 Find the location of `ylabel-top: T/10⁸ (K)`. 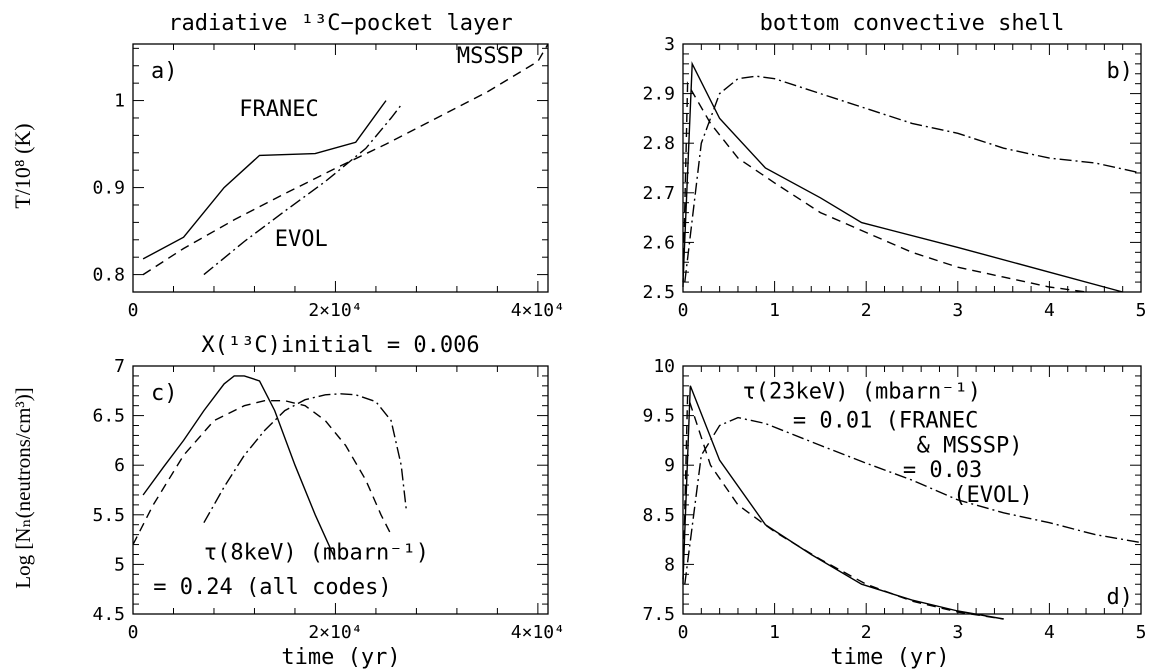

ylabel-top: T/10⁸ (K) is located at coordinates (22, 165).